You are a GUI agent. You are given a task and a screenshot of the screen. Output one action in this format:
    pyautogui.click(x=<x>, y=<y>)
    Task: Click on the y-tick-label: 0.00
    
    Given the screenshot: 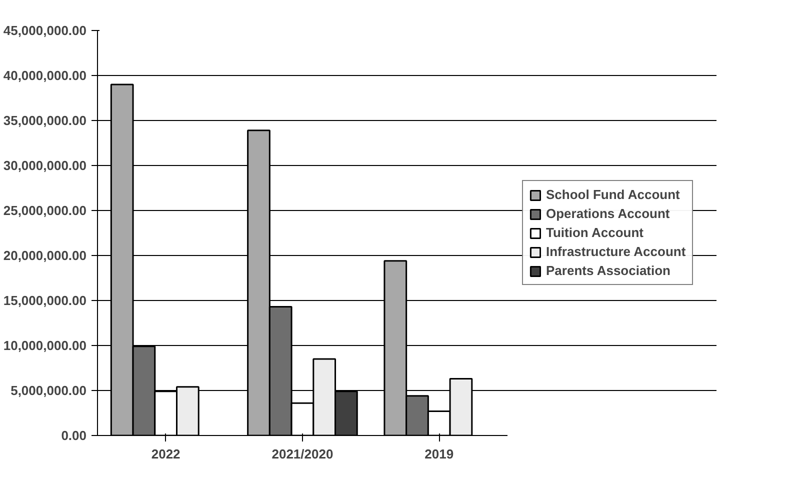 What is the action you would take?
    pyautogui.click(x=74, y=435)
    